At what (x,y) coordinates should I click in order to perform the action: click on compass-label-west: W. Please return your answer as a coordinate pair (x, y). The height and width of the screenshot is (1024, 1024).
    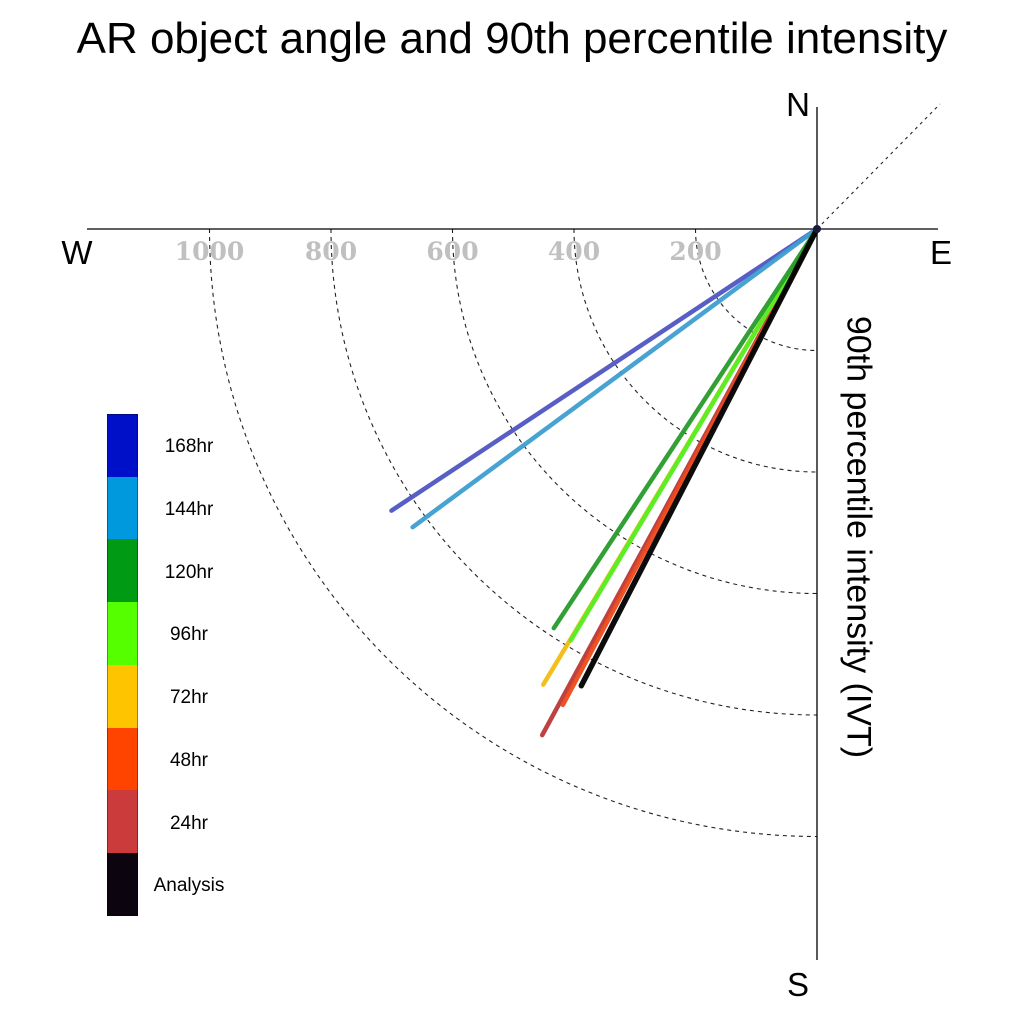
    Looking at the image, I should click on (77, 252).